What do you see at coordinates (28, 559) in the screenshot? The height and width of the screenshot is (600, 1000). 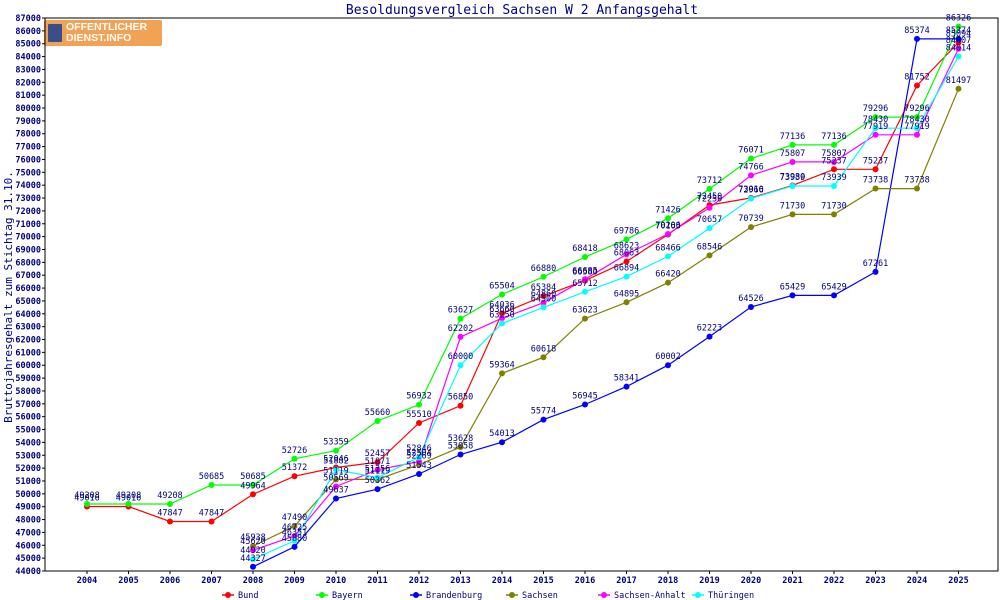 I see `y-tick-label: 45000` at bounding box center [28, 559].